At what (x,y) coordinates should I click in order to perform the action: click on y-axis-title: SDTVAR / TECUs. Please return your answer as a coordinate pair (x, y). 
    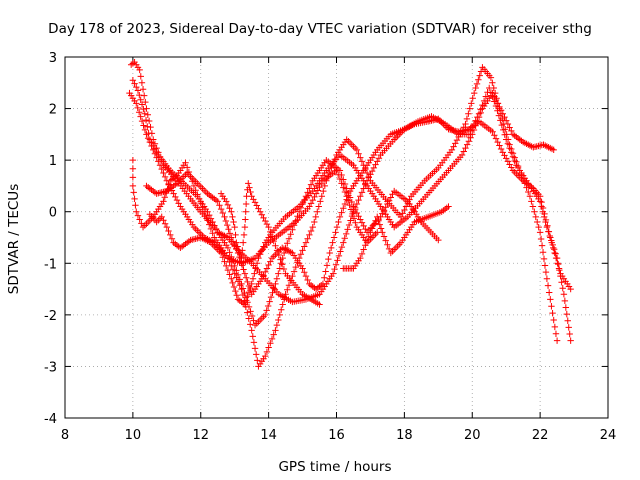
    Looking at the image, I should click on (14, 239).